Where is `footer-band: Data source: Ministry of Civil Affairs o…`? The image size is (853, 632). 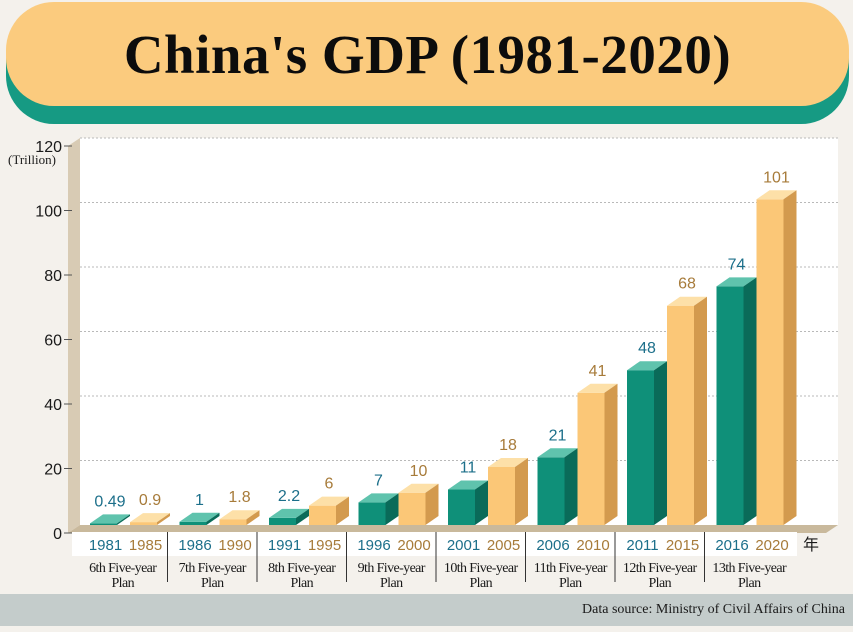 footer-band: Data source: Ministry of Civil Affairs o… is located at coordinates (426, 610).